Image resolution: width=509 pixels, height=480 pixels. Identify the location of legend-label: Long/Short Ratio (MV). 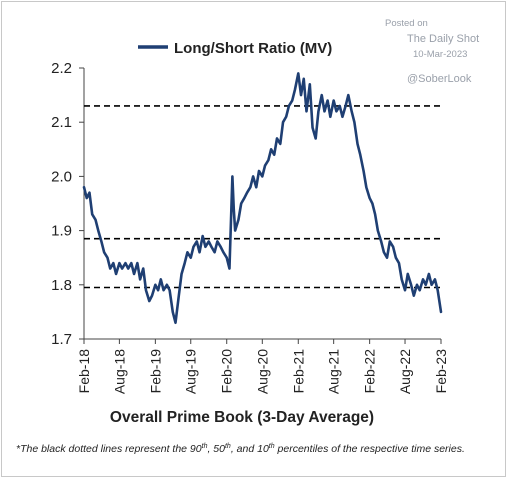
(253, 48).